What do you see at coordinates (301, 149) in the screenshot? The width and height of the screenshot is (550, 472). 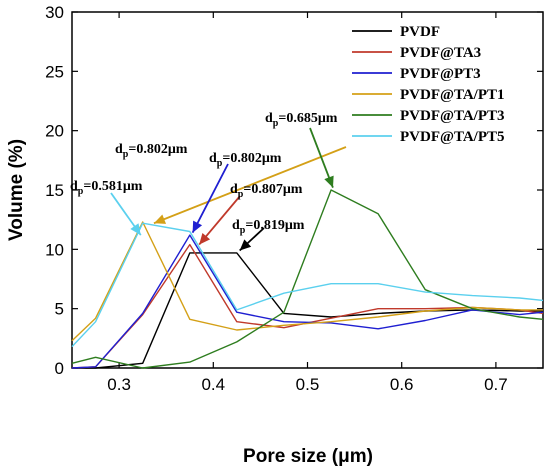 I see `dp-annotation: dp=0.685μm` at bounding box center [301, 149].